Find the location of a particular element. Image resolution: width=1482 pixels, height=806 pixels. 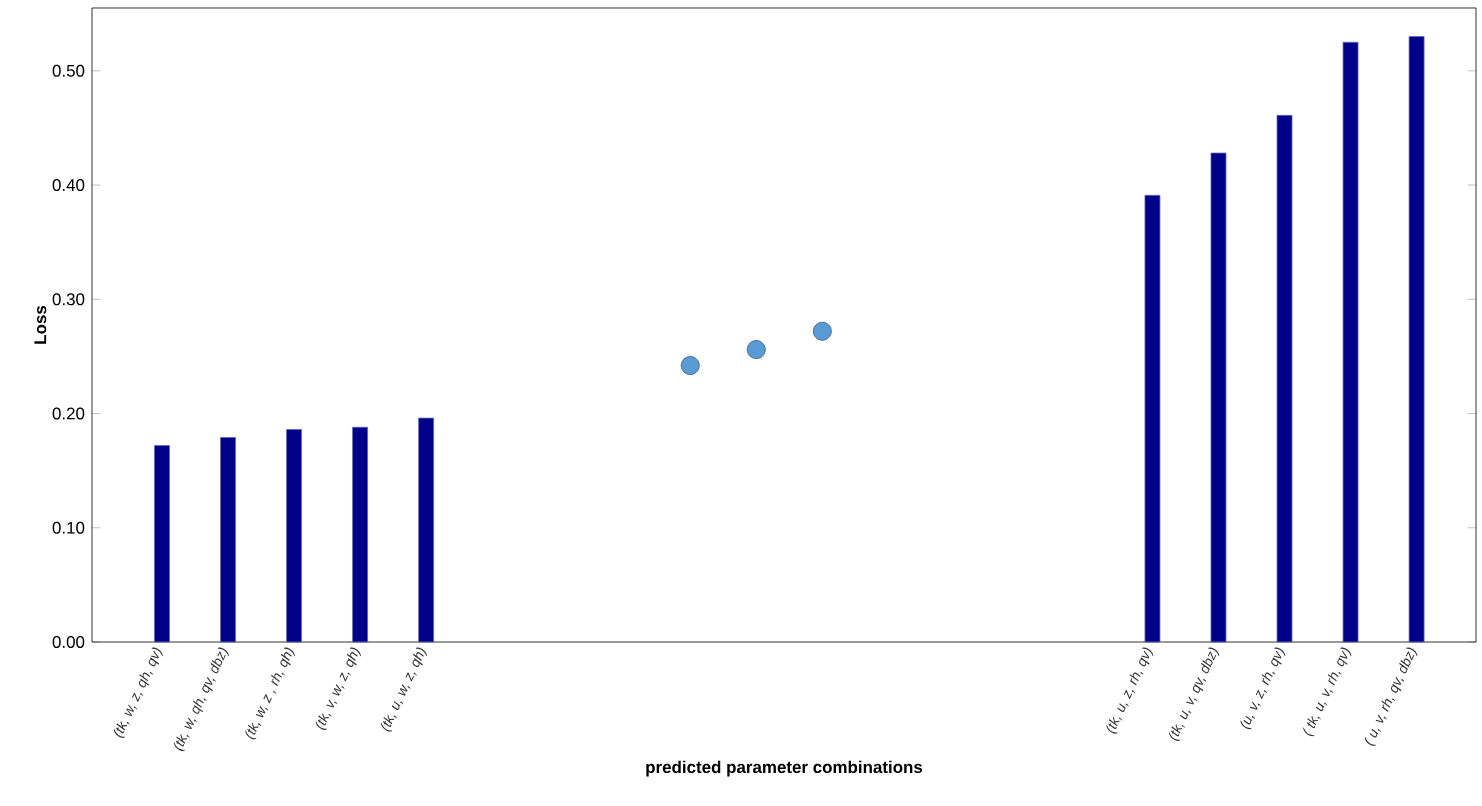

y-tick-label: 0.20 is located at coordinates (68, 413).